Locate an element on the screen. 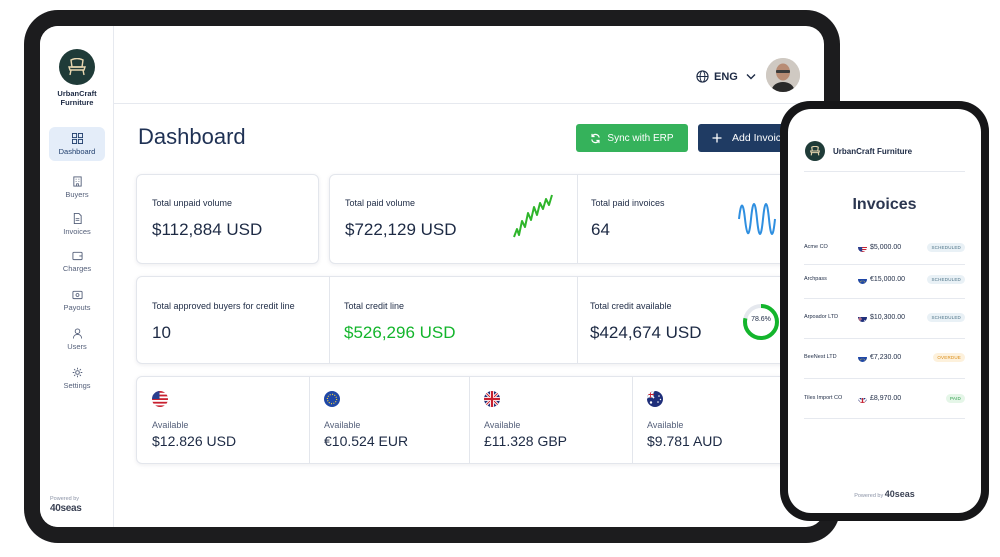  gauge-percent: 78.6% is located at coordinates (761, 319).